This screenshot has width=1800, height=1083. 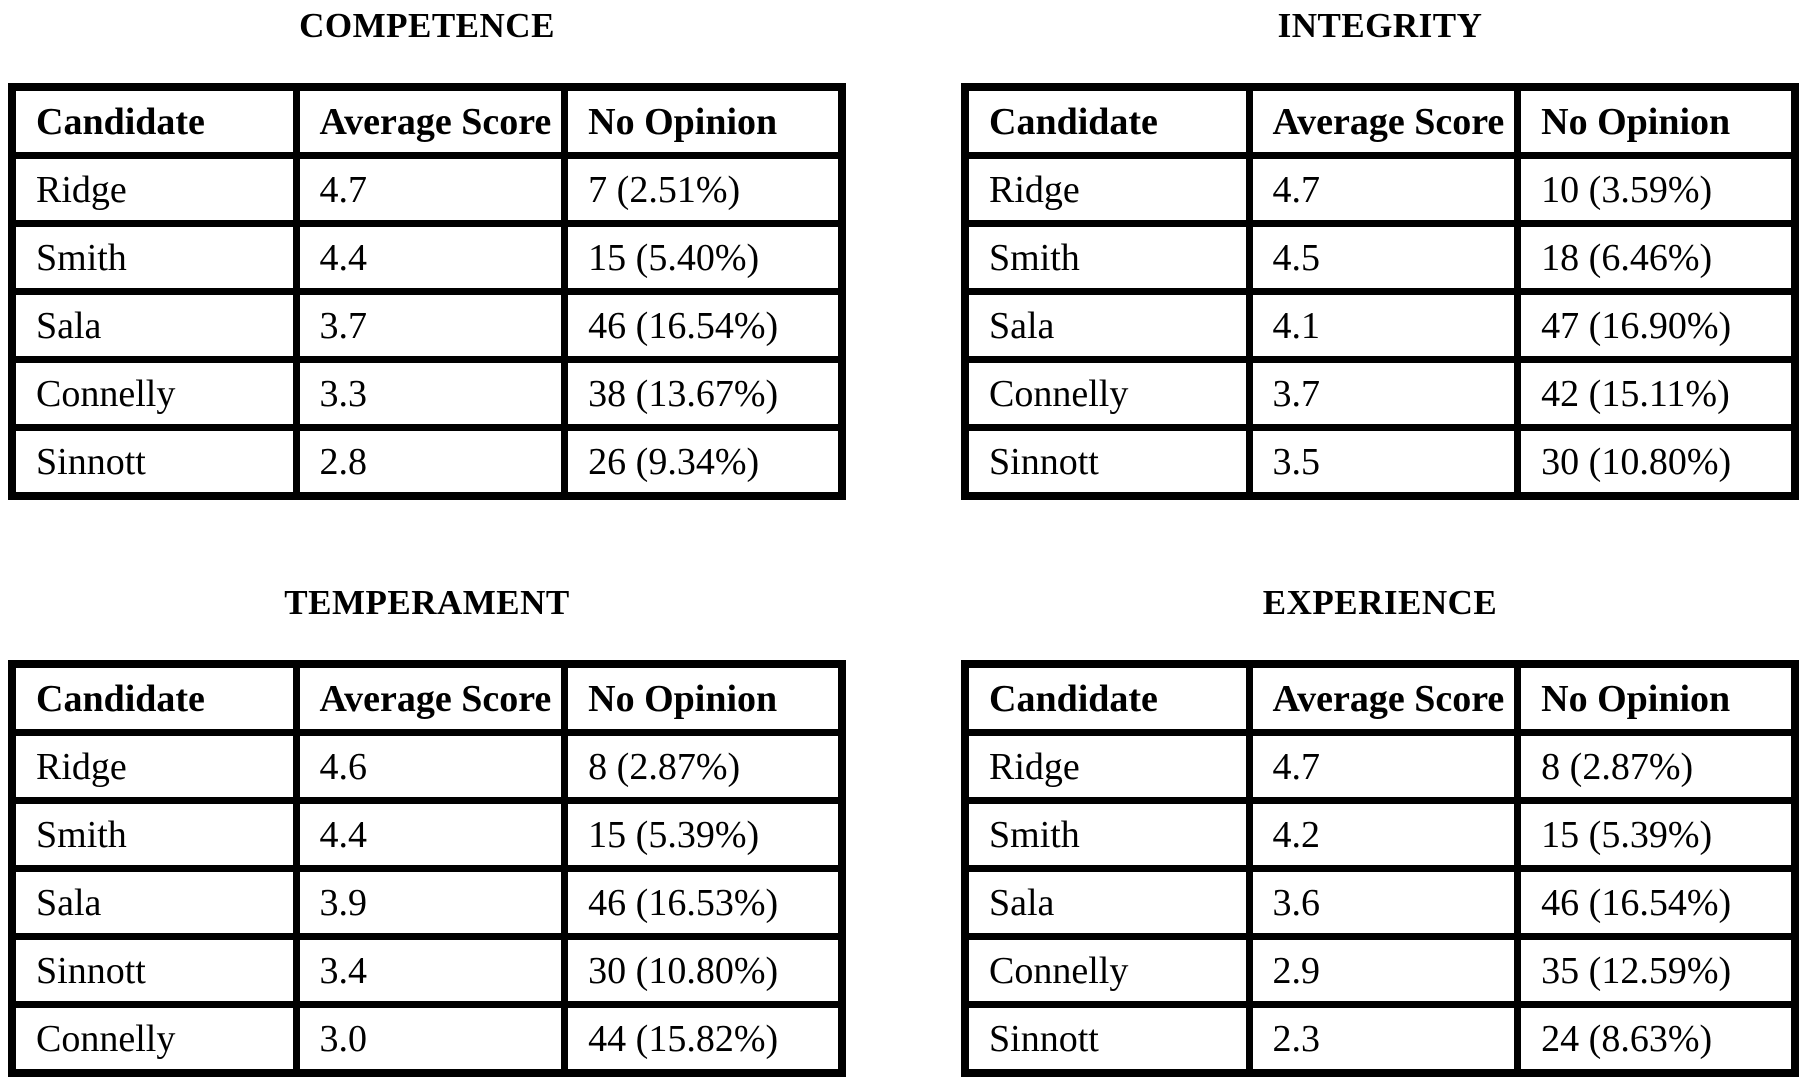 I want to click on table-title: INTEGRITY, so click(x=1380, y=25).